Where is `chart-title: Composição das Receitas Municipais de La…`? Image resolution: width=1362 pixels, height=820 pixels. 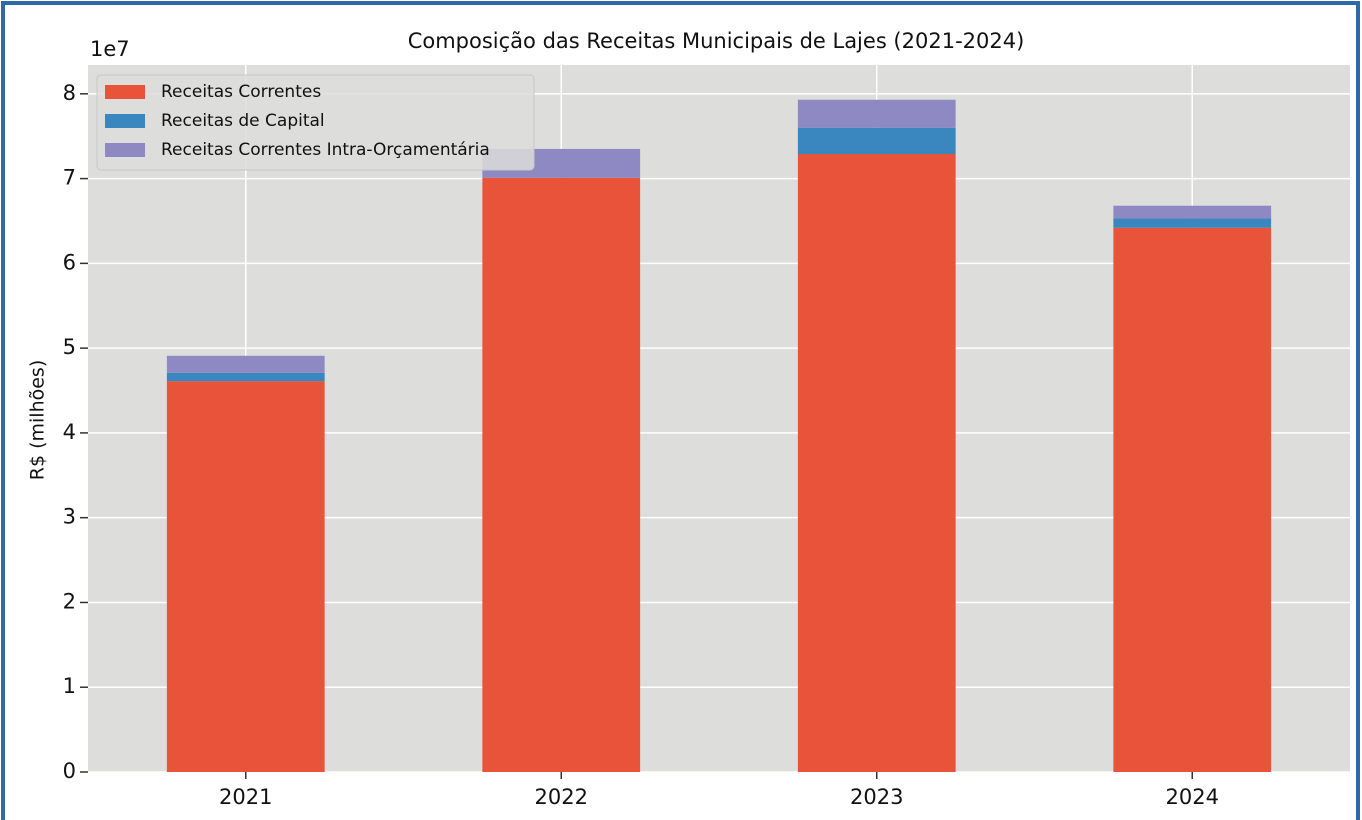
chart-title: Composição das Receitas Municipais de La… is located at coordinates (716, 41).